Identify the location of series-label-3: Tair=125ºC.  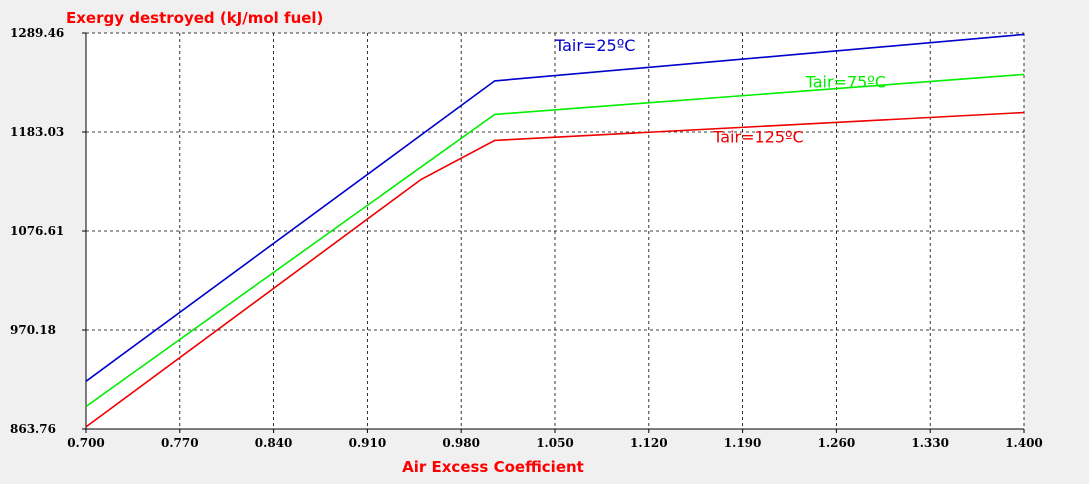
(758, 136).